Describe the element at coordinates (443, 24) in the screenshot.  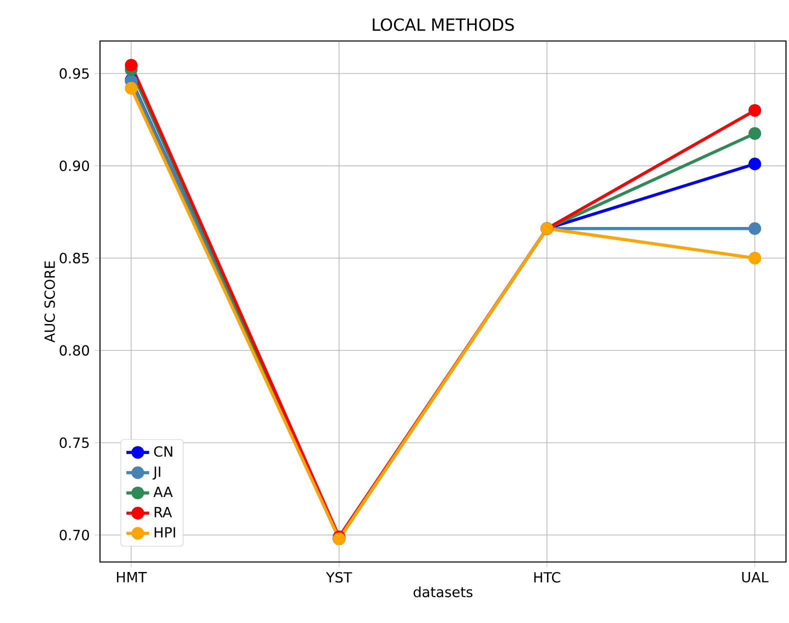
I see `chart-title: LOCAL METHODS` at that location.